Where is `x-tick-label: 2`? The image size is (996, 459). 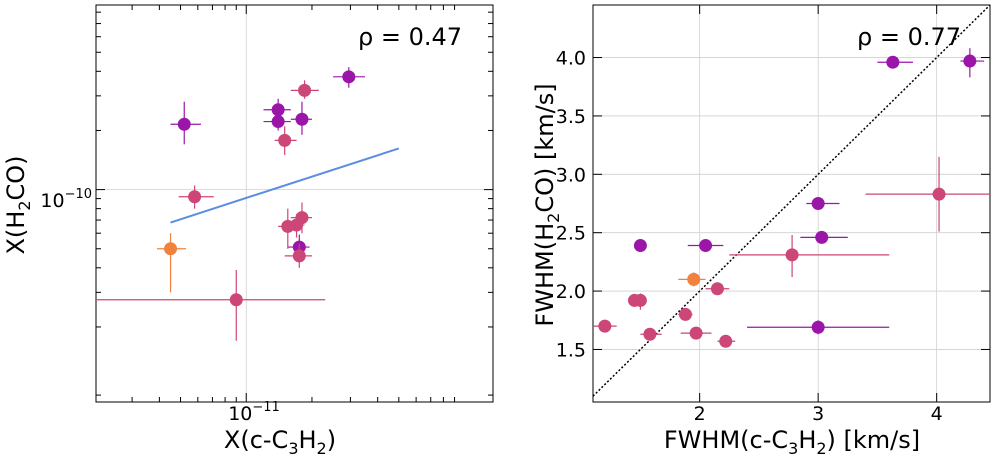
x-tick-label: 2 is located at coordinates (700, 414).